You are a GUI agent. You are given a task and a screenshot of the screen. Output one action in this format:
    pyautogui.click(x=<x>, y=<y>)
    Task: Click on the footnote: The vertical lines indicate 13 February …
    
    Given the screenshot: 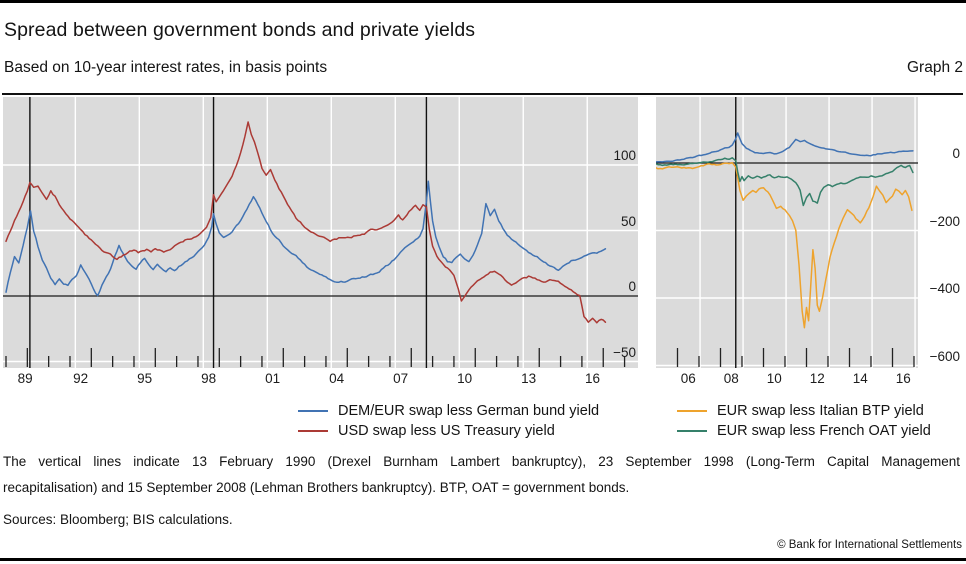 What is the action you would take?
    pyautogui.click(x=481, y=475)
    